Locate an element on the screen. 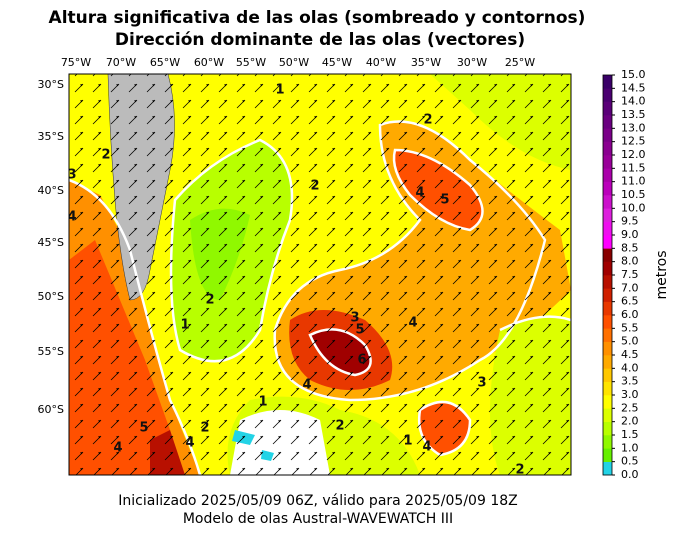  lon-label: 55°W is located at coordinates (251, 62).